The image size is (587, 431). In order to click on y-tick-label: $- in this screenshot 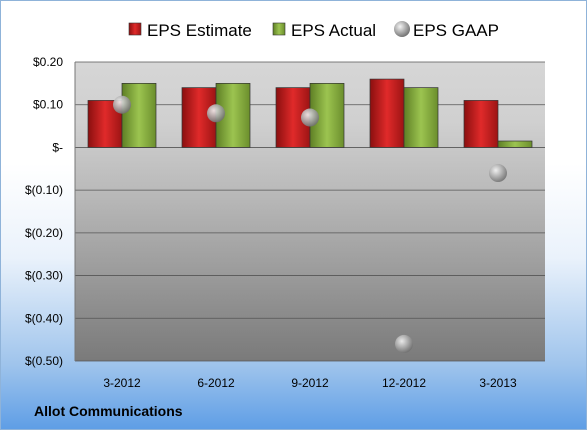, I will do `click(57, 147)`.